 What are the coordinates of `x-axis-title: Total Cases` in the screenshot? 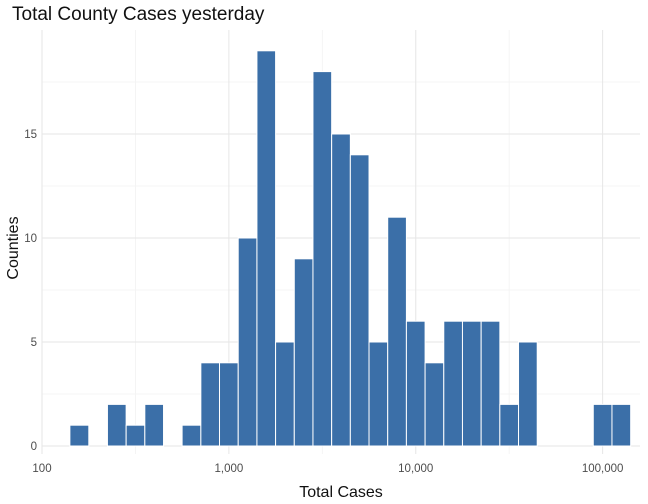 It's located at (341, 492).